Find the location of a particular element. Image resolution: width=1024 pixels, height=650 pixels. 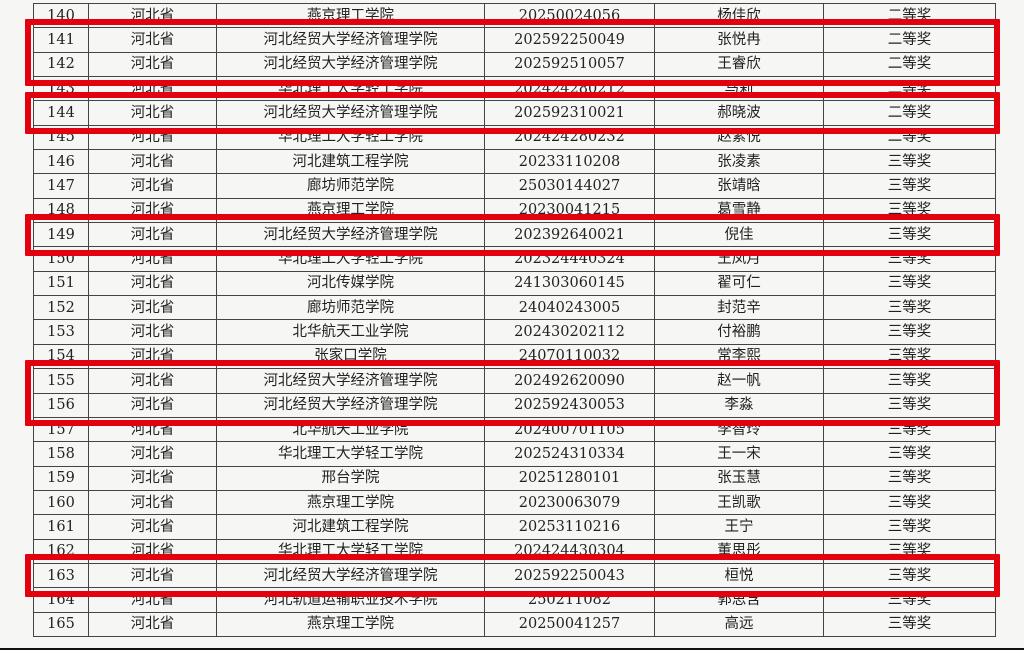

school-cell: 张家口学院 is located at coordinates (350, 356).